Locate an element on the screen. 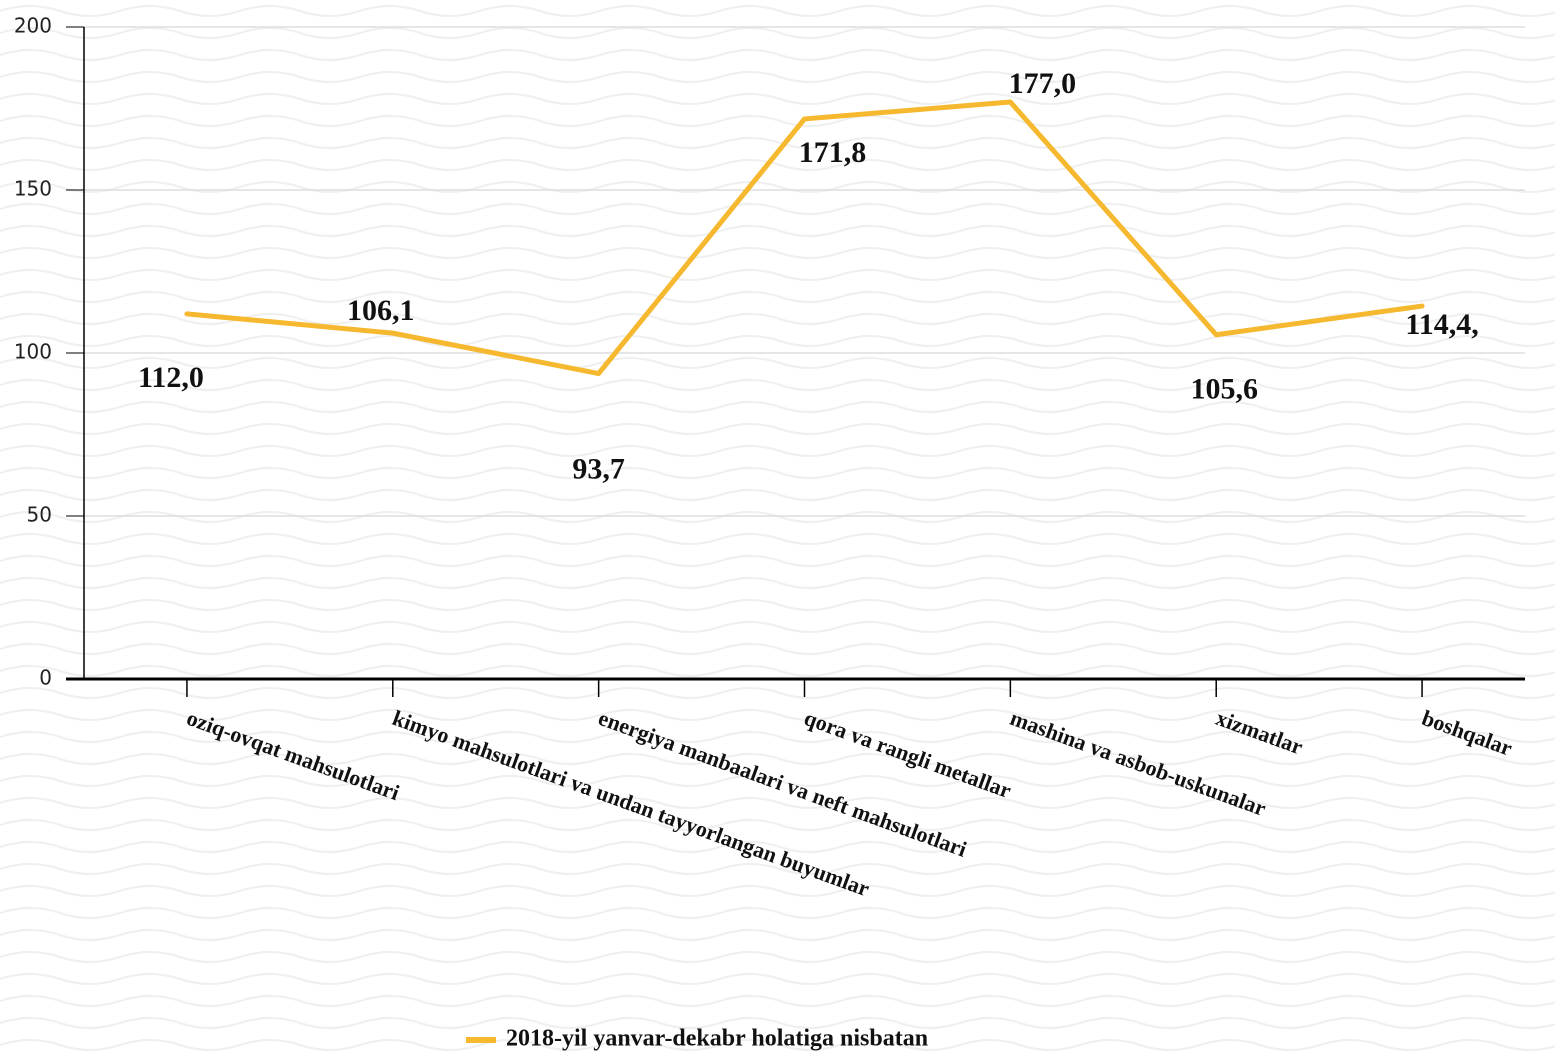 This screenshot has width=1555, height=1057. y-tick-label: 150 is located at coordinates (33, 189).